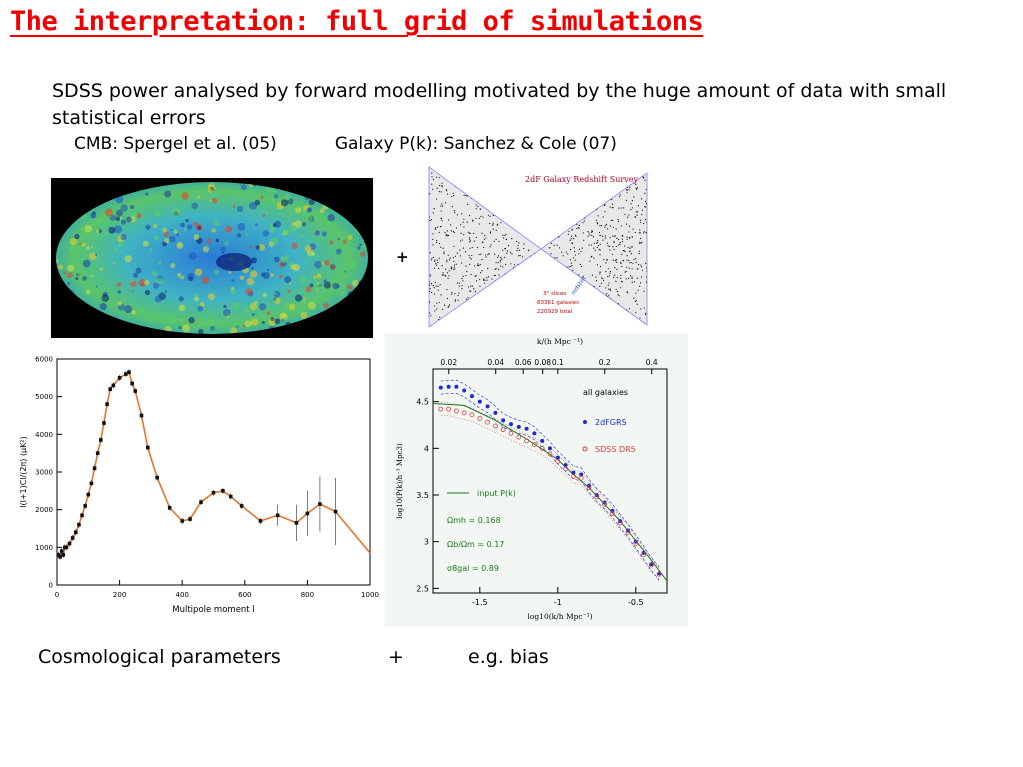  Describe the element at coordinates (44, 435) in the screenshot. I see `y-tick-label: 4000` at that location.